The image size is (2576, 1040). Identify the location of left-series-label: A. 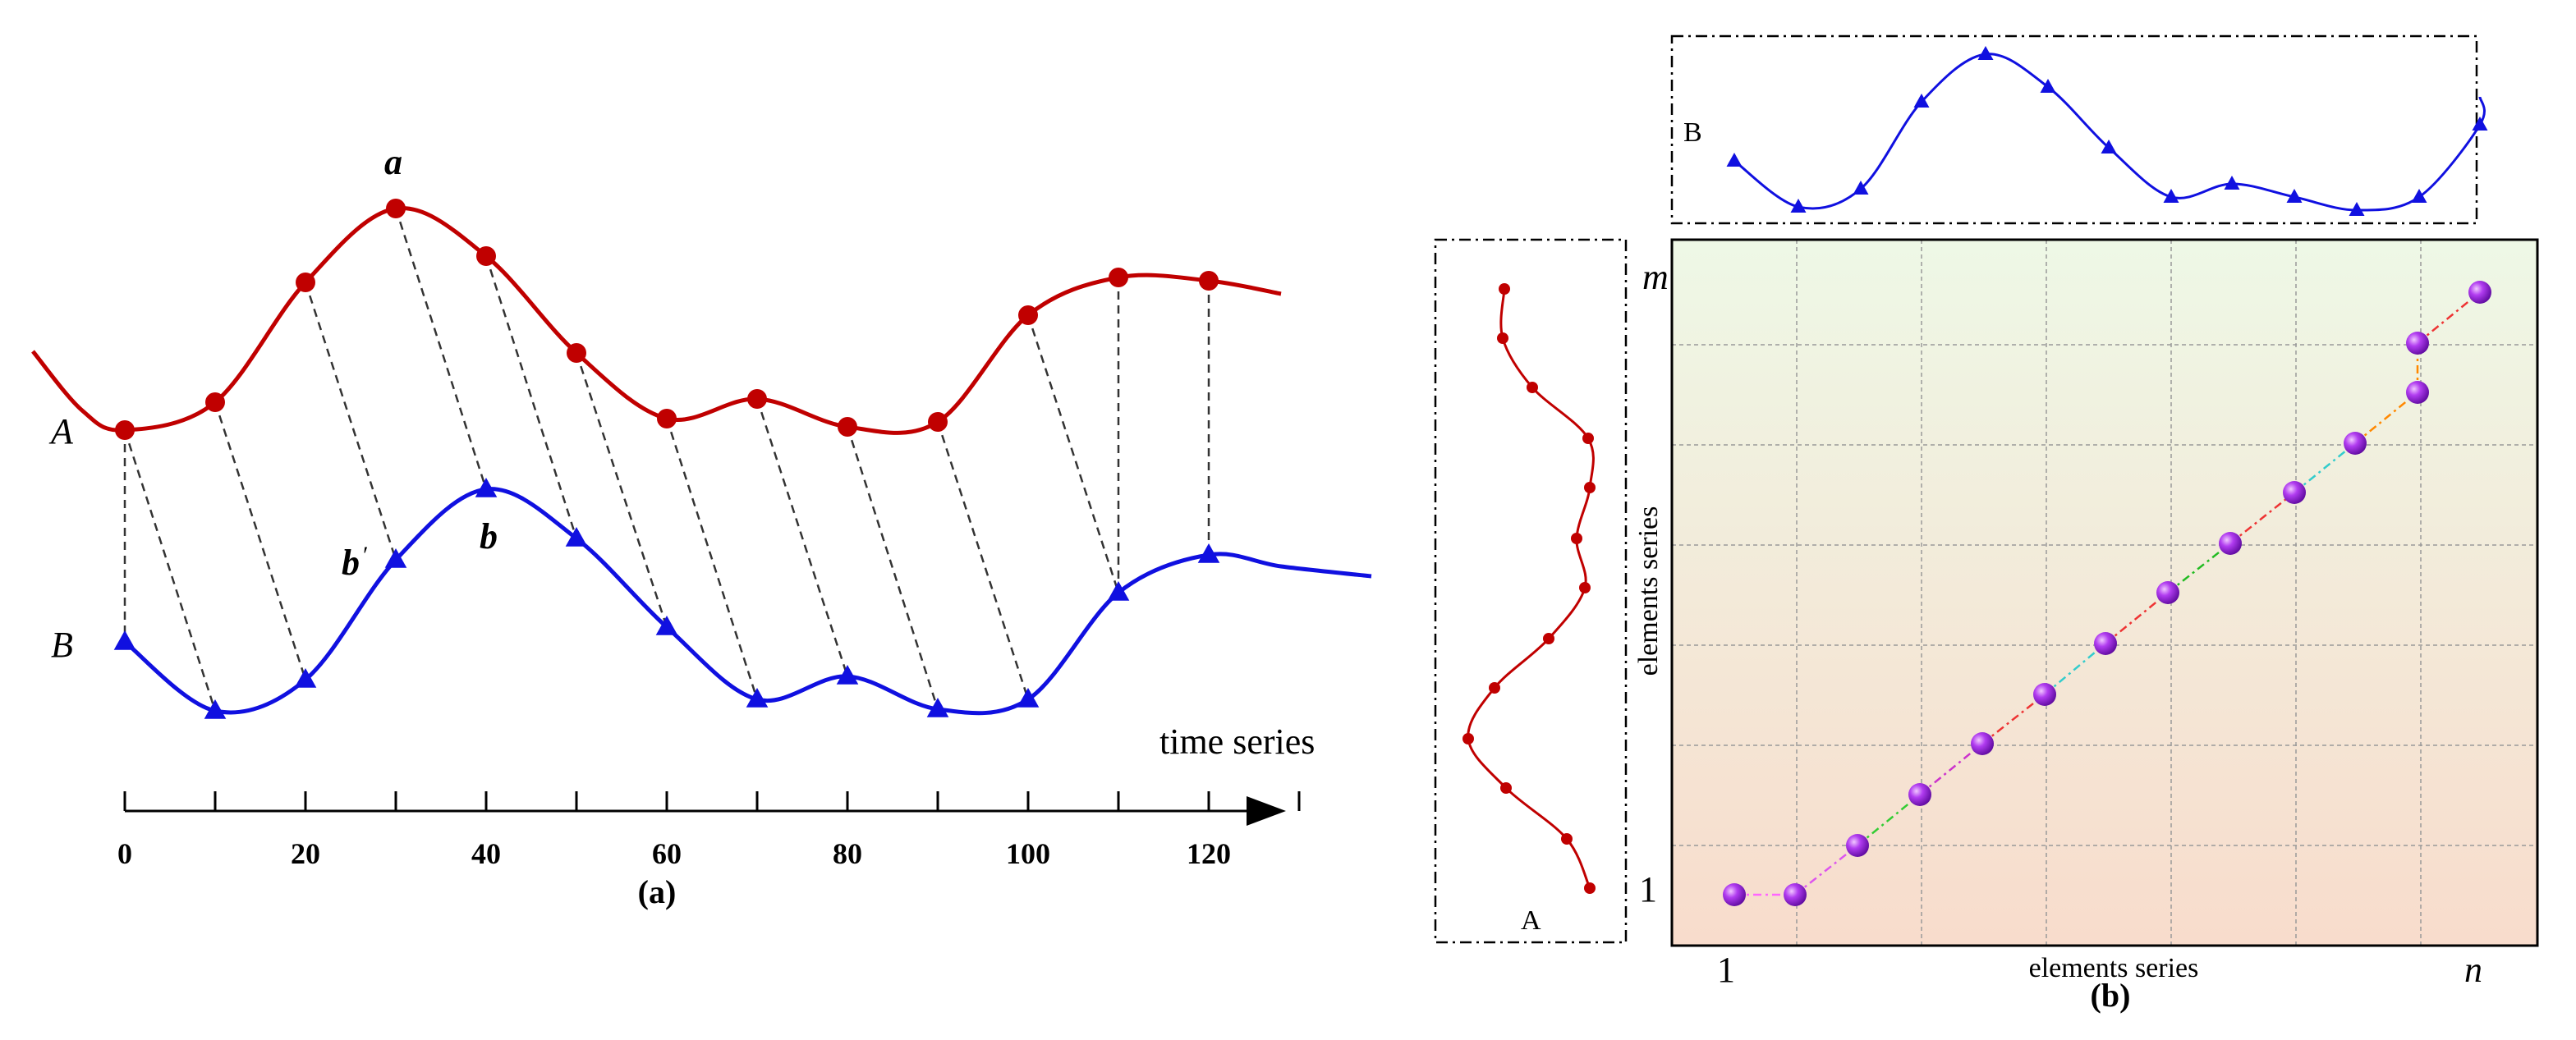
(1531, 920).